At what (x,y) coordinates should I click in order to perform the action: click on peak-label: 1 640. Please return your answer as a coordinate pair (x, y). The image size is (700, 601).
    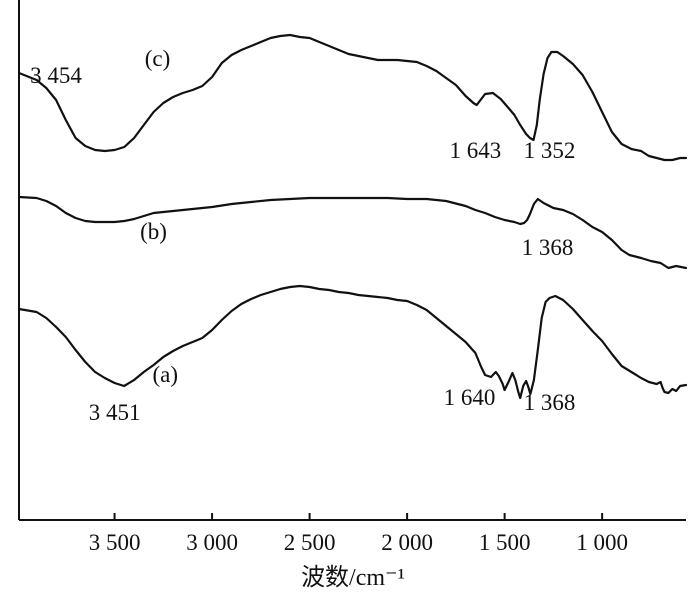
    Looking at the image, I should click on (470, 397).